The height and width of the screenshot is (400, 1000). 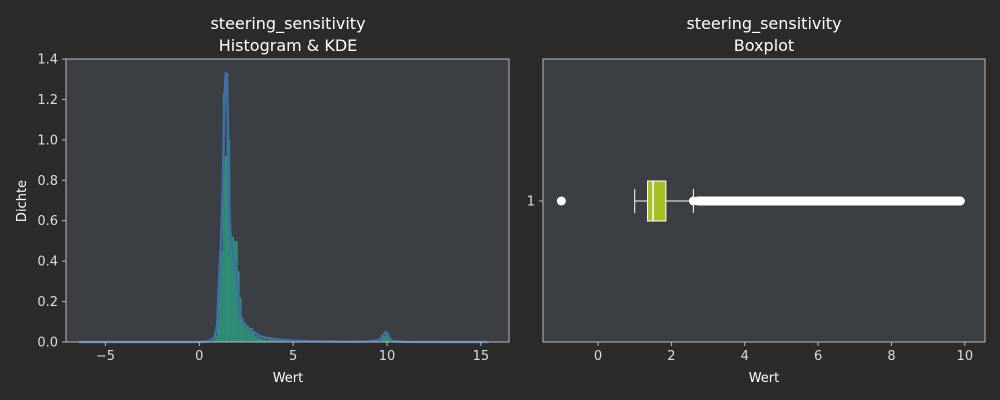 What do you see at coordinates (657, 201) in the screenshot?
I see `boxplot-box` at bounding box center [657, 201].